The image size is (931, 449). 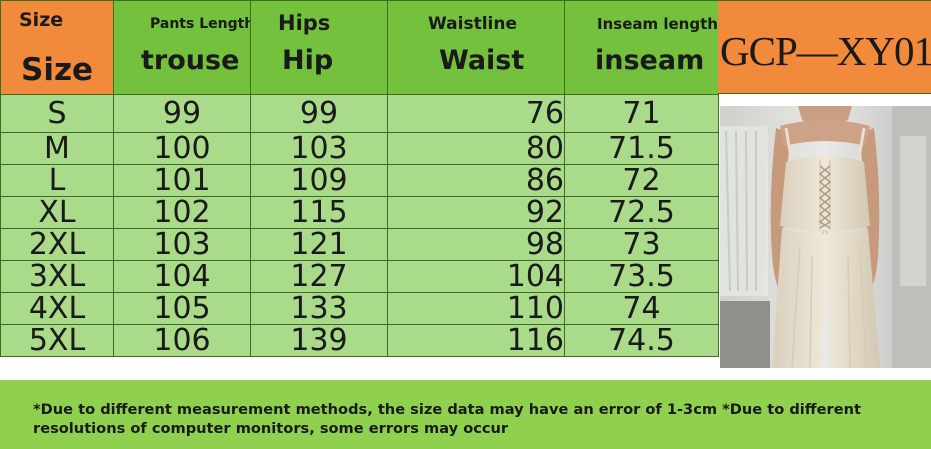 What do you see at coordinates (182, 148) in the screenshot?
I see `cell-trouse: 100` at bounding box center [182, 148].